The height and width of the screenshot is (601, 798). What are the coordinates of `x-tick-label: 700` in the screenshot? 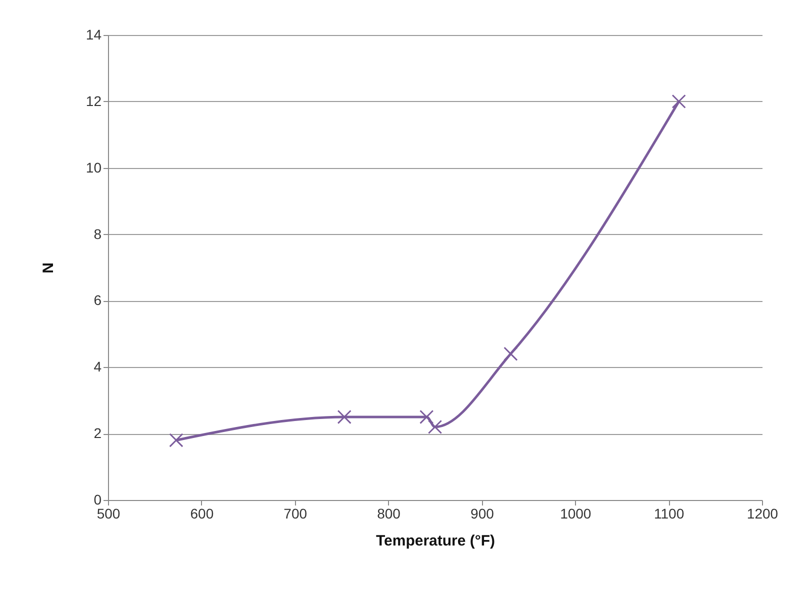 It's located at (296, 514).